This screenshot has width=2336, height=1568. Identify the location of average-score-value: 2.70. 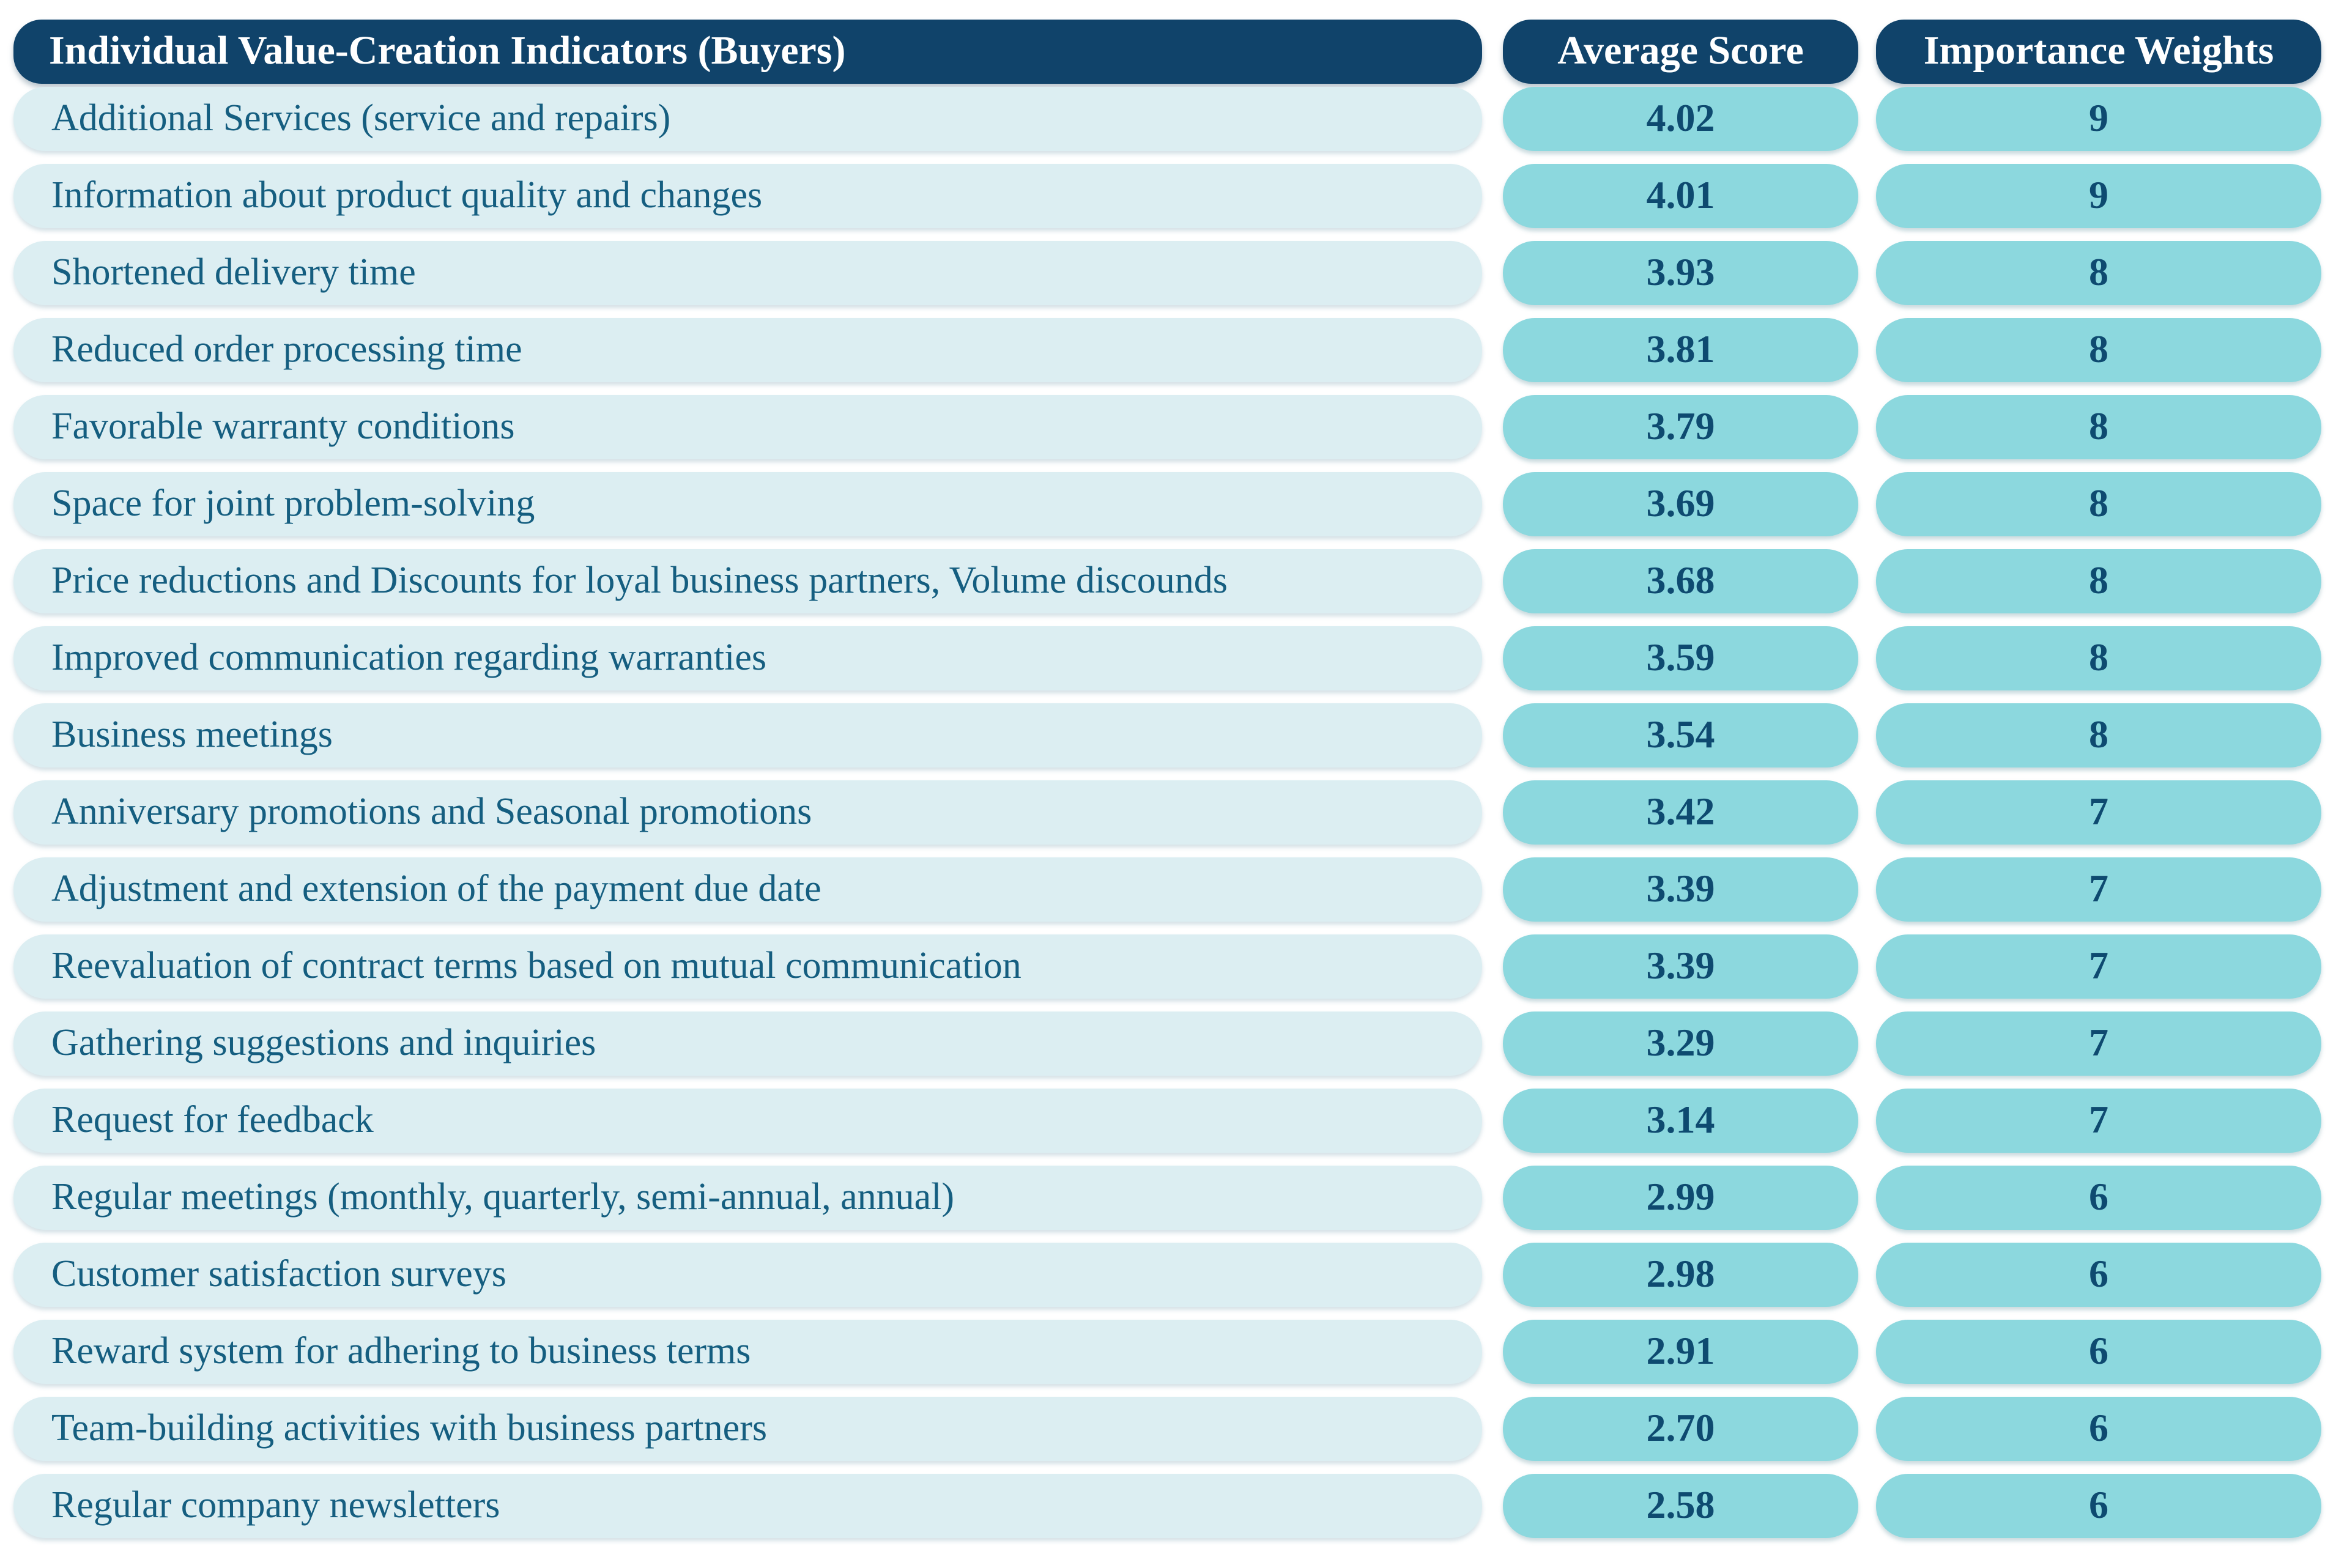
(1680, 1427).